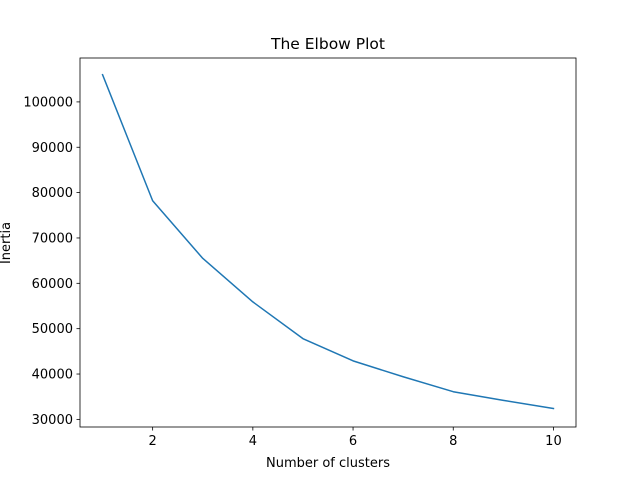 The image size is (640, 480). Describe the element at coordinates (52, 420) in the screenshot. I see `y-tick-label: 30000` at that location.